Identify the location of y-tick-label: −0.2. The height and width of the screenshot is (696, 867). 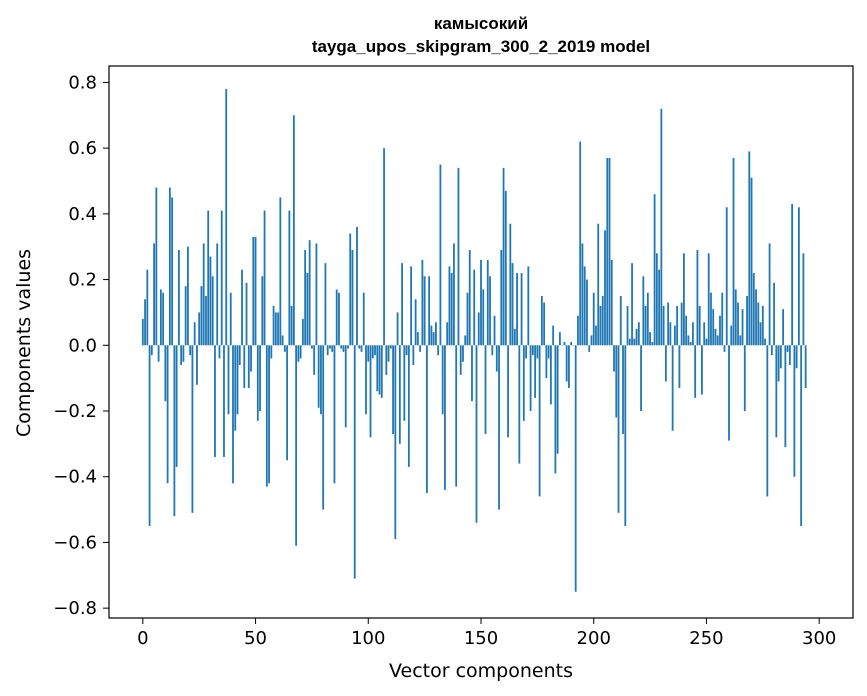
(75, 411).